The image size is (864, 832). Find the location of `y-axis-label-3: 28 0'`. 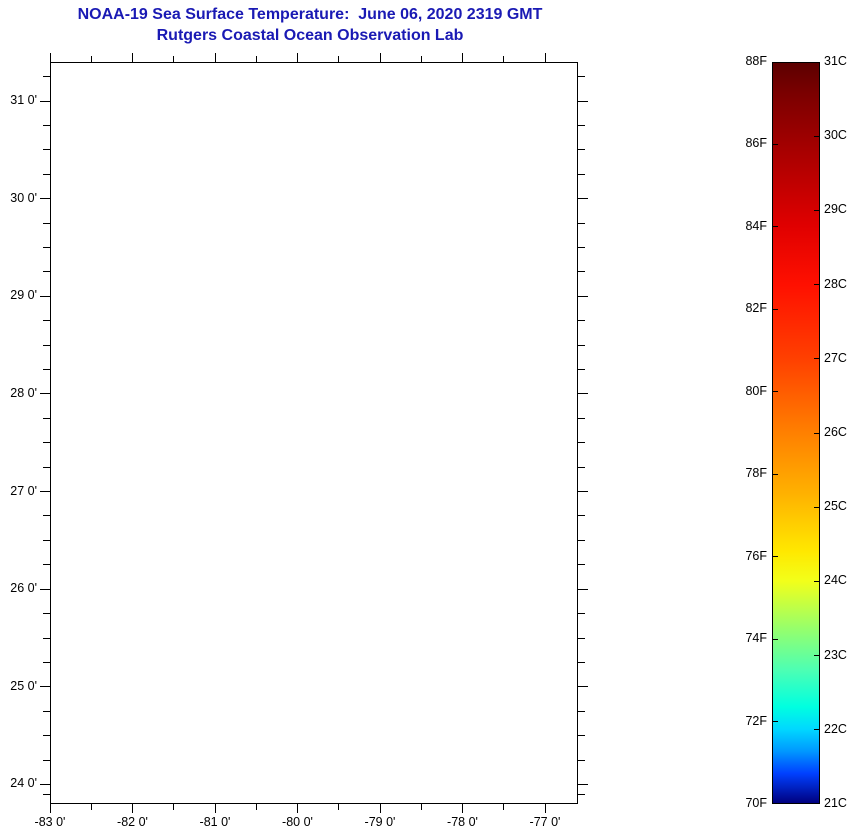

y-axis-label-3: 28 0' is located at coordinates (23, 392).